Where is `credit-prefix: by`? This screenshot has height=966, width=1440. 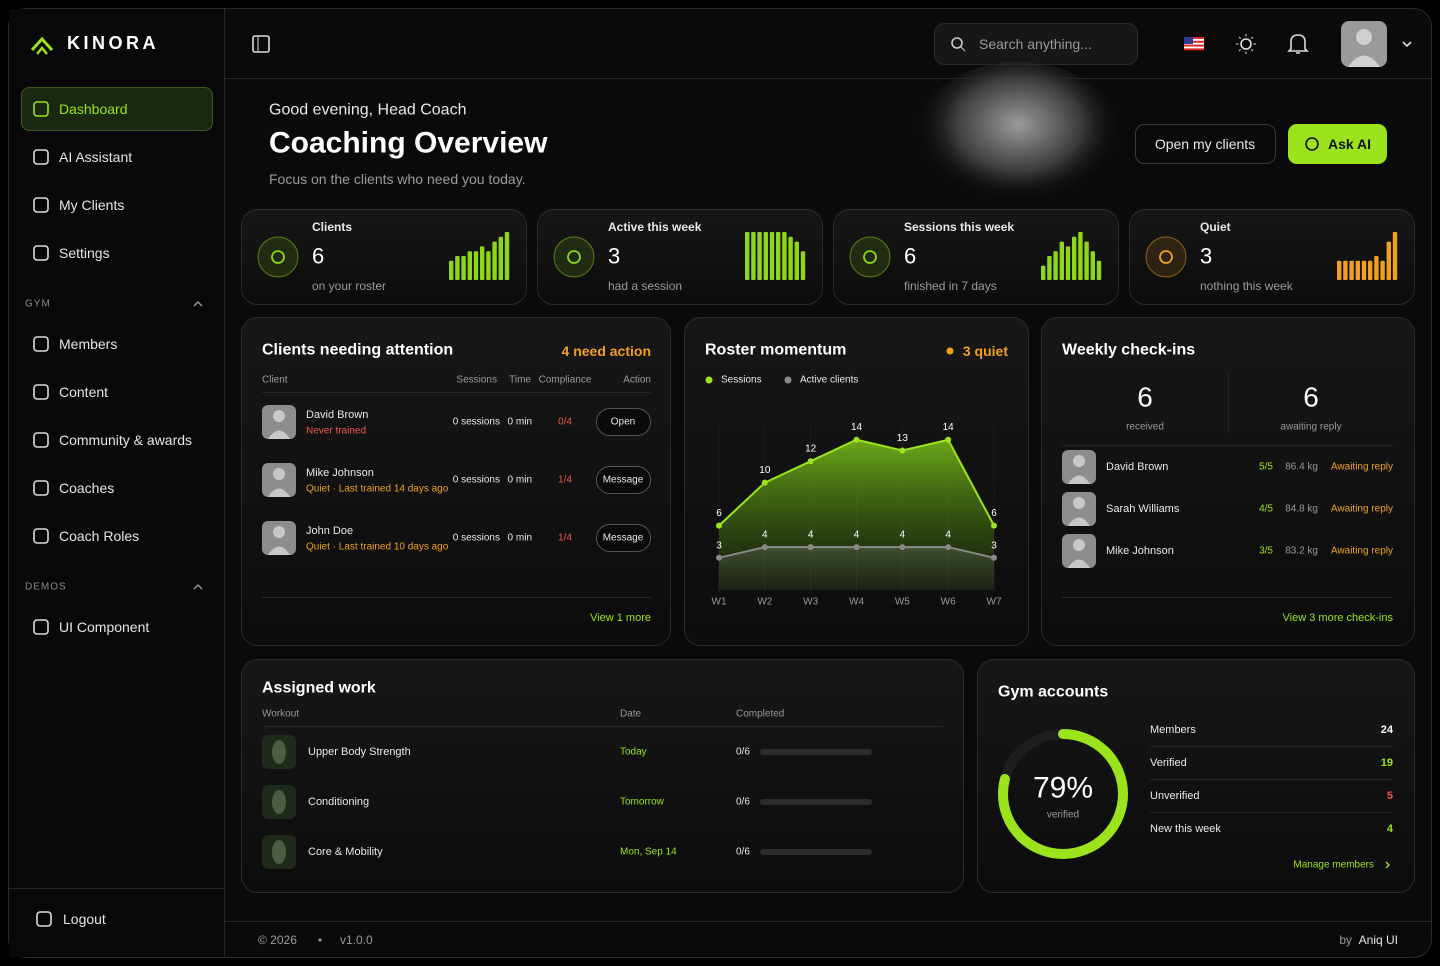 credit-prefix: by is located at coordinates (1345, 940).